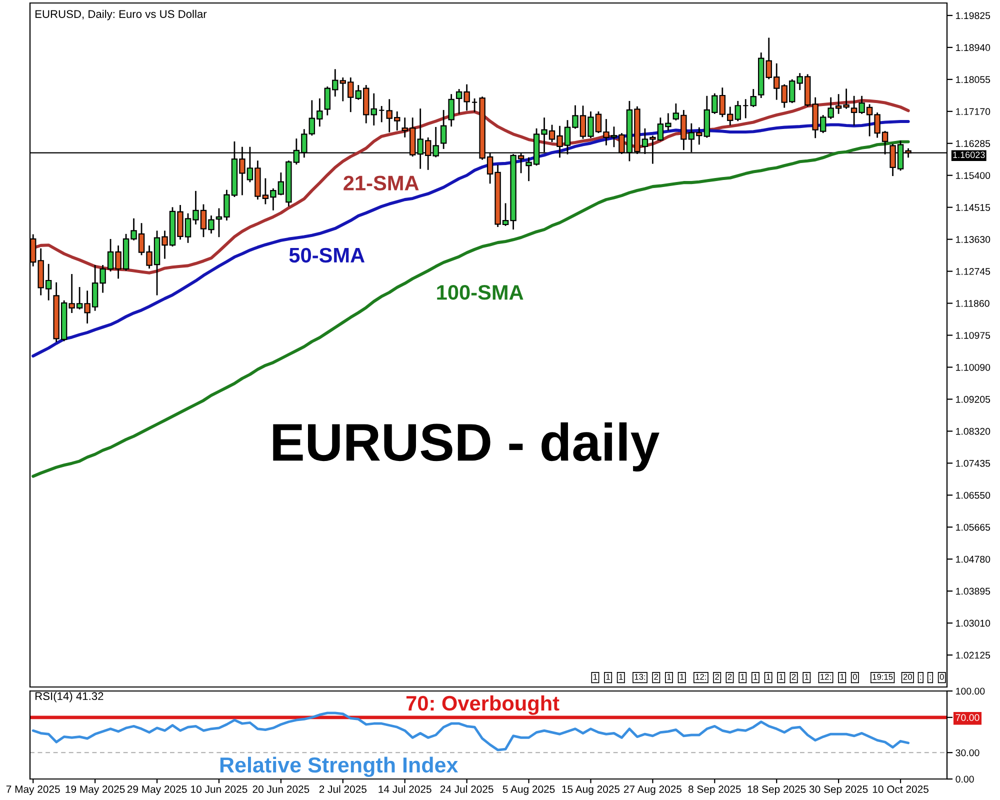 The height and width of the screenshot is (800, 1000). Describe the element at coordinates (157, 790) in the screenshot. I see `x-tick-label: 29 May 2025` at that location.